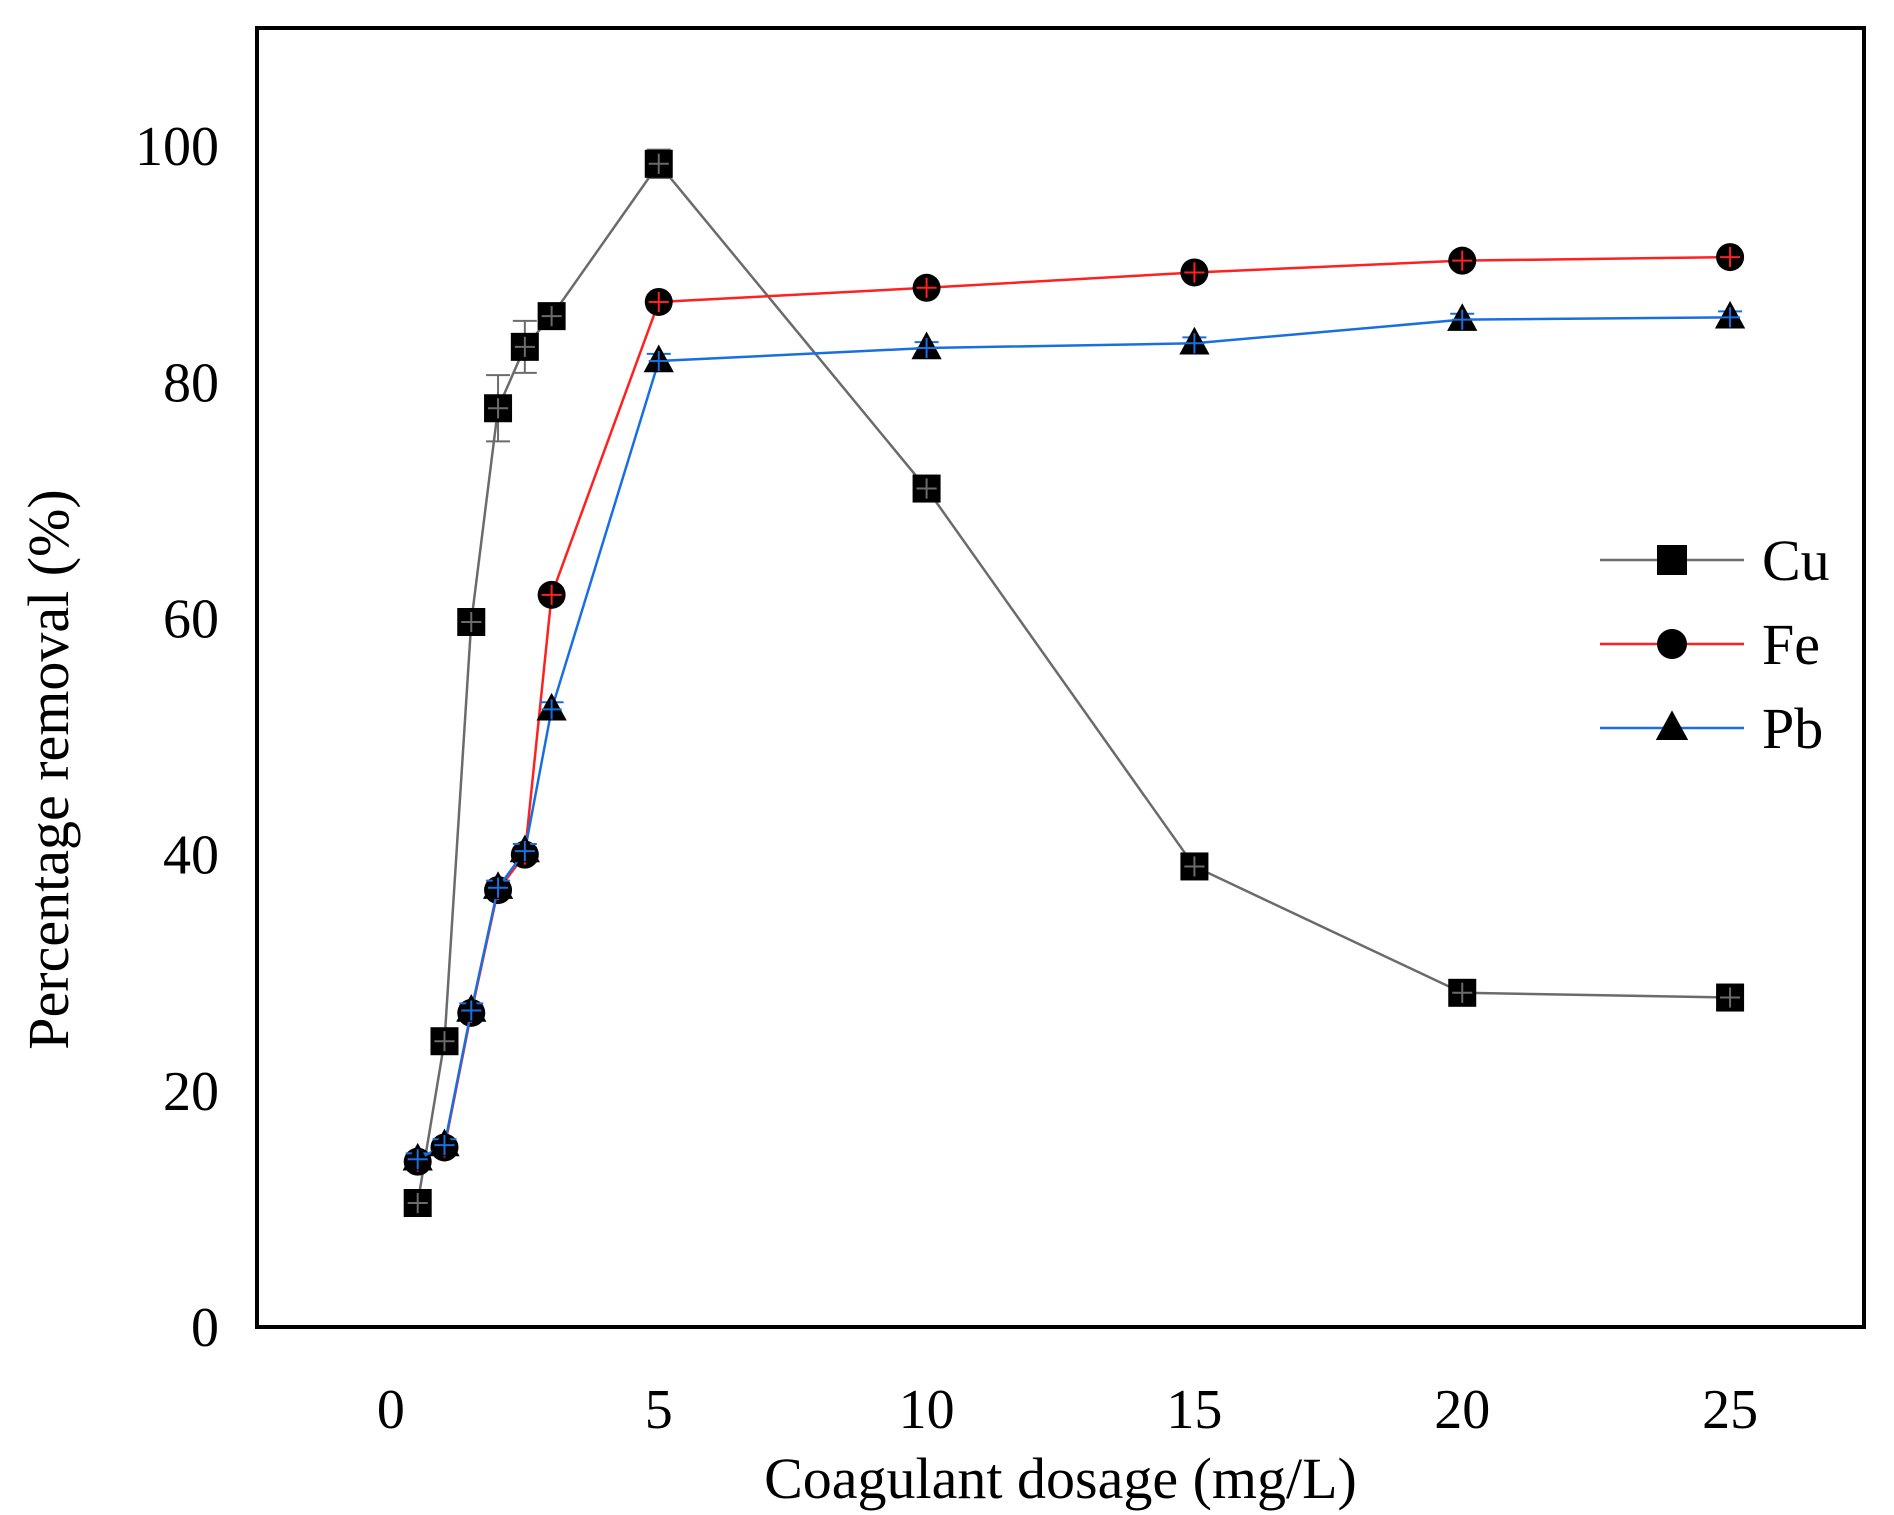  I want to click on y-tick-label: 60, so click(191, 619).